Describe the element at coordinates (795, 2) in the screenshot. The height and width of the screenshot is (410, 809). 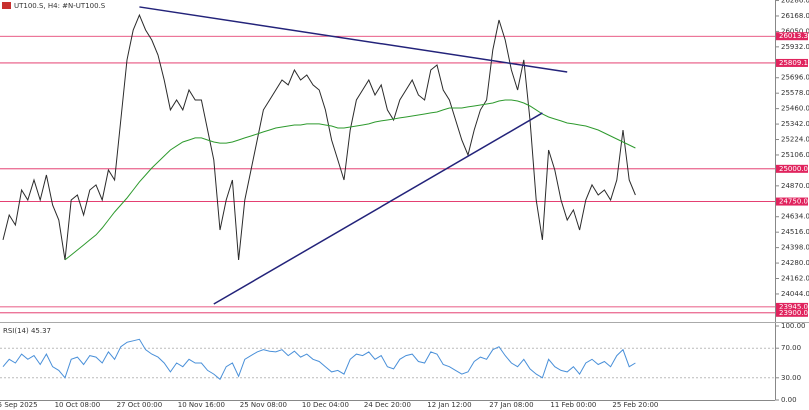
I see `y-tick-label: 26286.0` at that location.